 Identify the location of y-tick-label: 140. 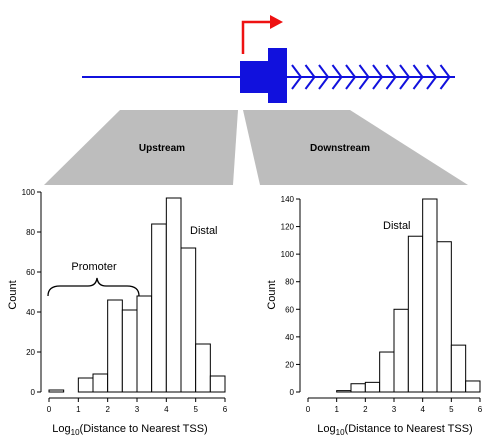
(288, 199).